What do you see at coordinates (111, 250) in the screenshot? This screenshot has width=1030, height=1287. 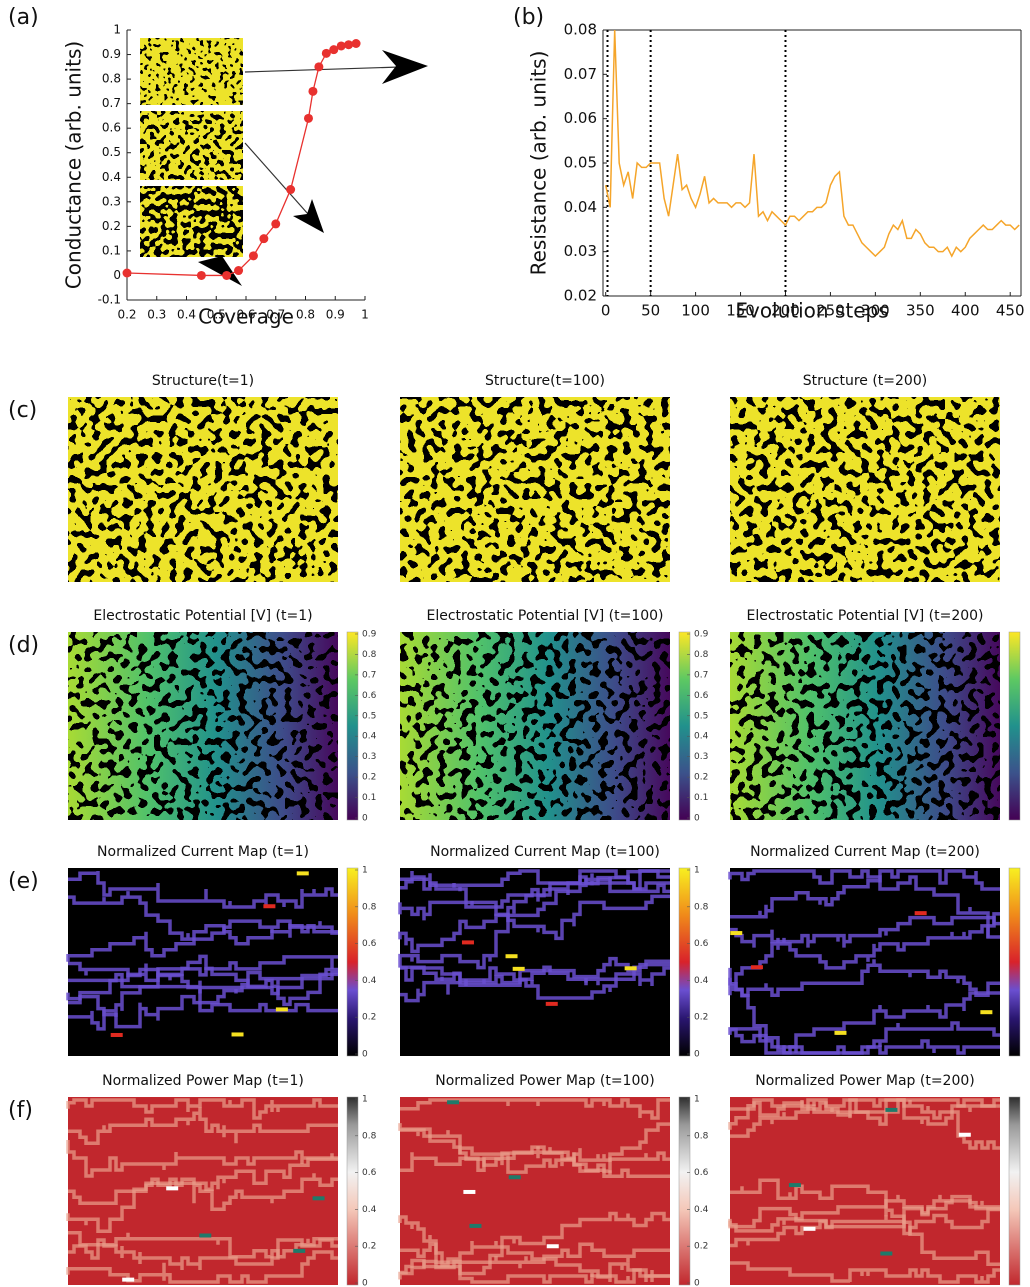 I see `y-tick-label: 0.1` at bounding box center [111, 250].